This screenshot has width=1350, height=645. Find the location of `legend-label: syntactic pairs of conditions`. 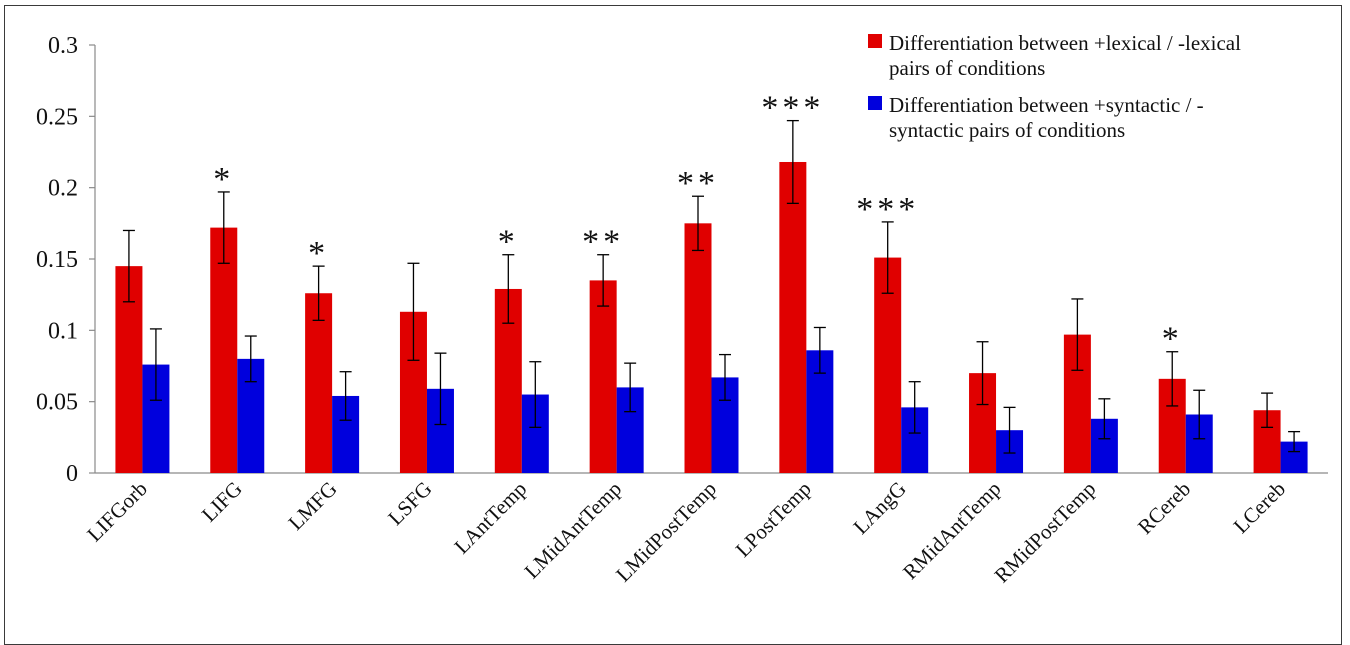

legend-label: syntactic pairs of conditions is located at coordinates (1007, 130).